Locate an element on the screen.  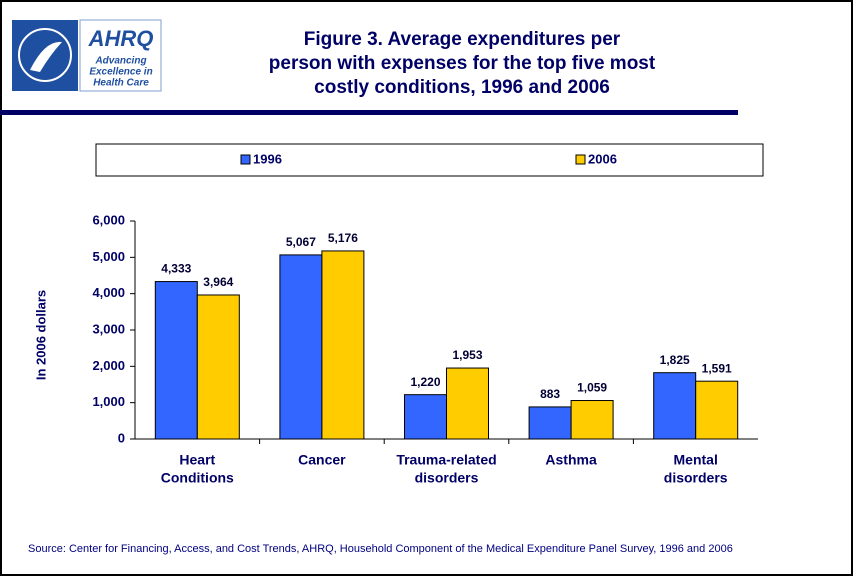
x-tick-label: Mental is located at coordinates (696, 460).